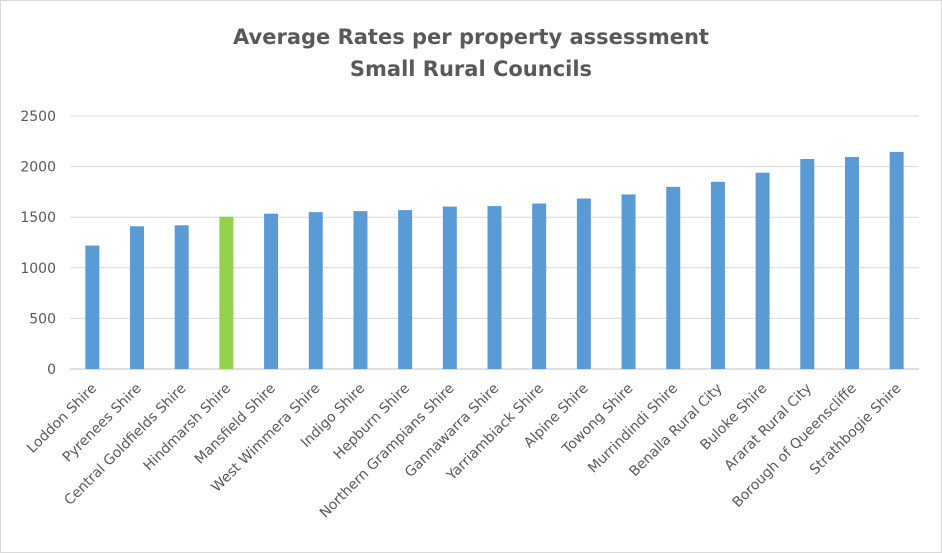 Image resolution: width=942 pixels, height=553 pixels. I want to click on x-tick-label-7: Hepburn Shire, so click(372, 422).